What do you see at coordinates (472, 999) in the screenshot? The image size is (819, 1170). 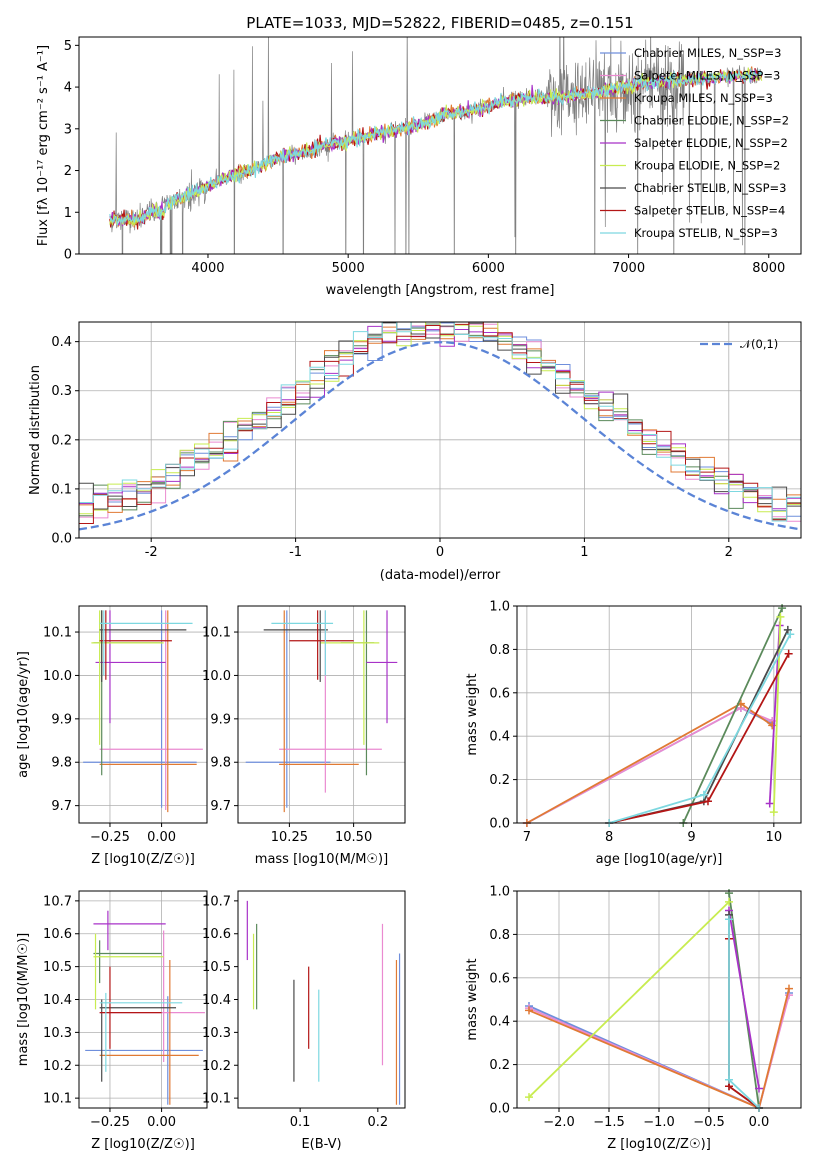 I see `weight_vs_Z-ylabel: mass weight` at bounding box center [472, 999].